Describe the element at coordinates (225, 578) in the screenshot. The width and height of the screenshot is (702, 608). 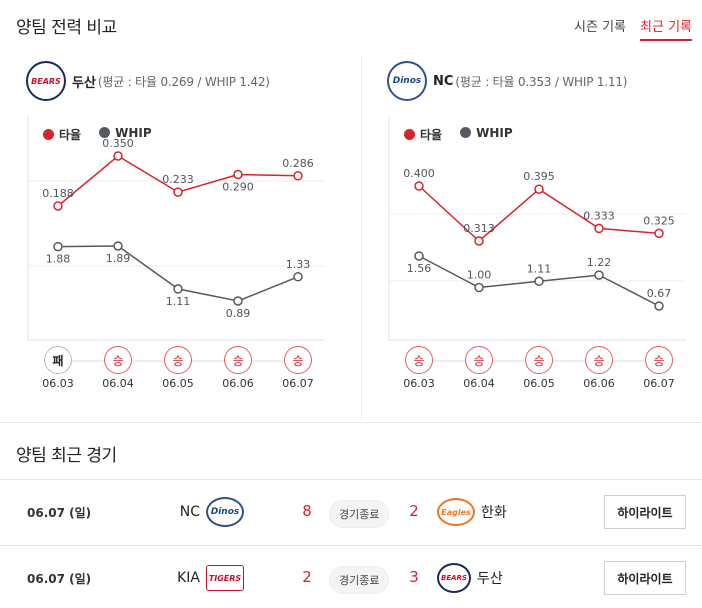
I see `tigers-logo-icon: TIGERS` at that location.